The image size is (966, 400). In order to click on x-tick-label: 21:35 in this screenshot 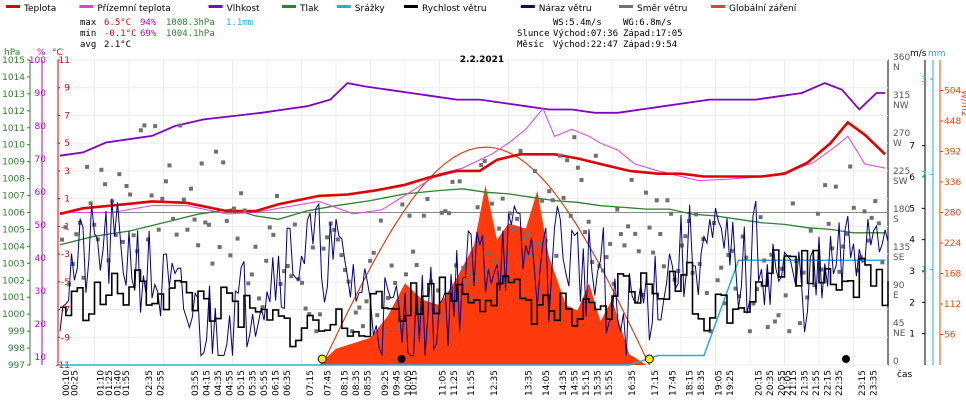, I will do `click(806, 383)`.